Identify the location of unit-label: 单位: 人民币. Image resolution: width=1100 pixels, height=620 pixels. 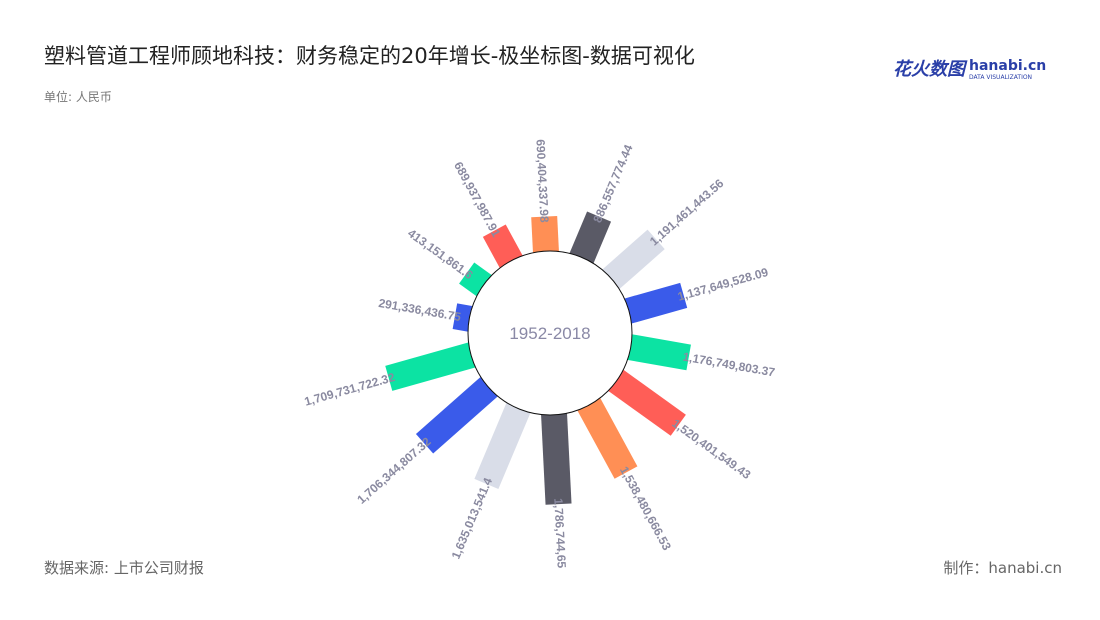
(78, 97).